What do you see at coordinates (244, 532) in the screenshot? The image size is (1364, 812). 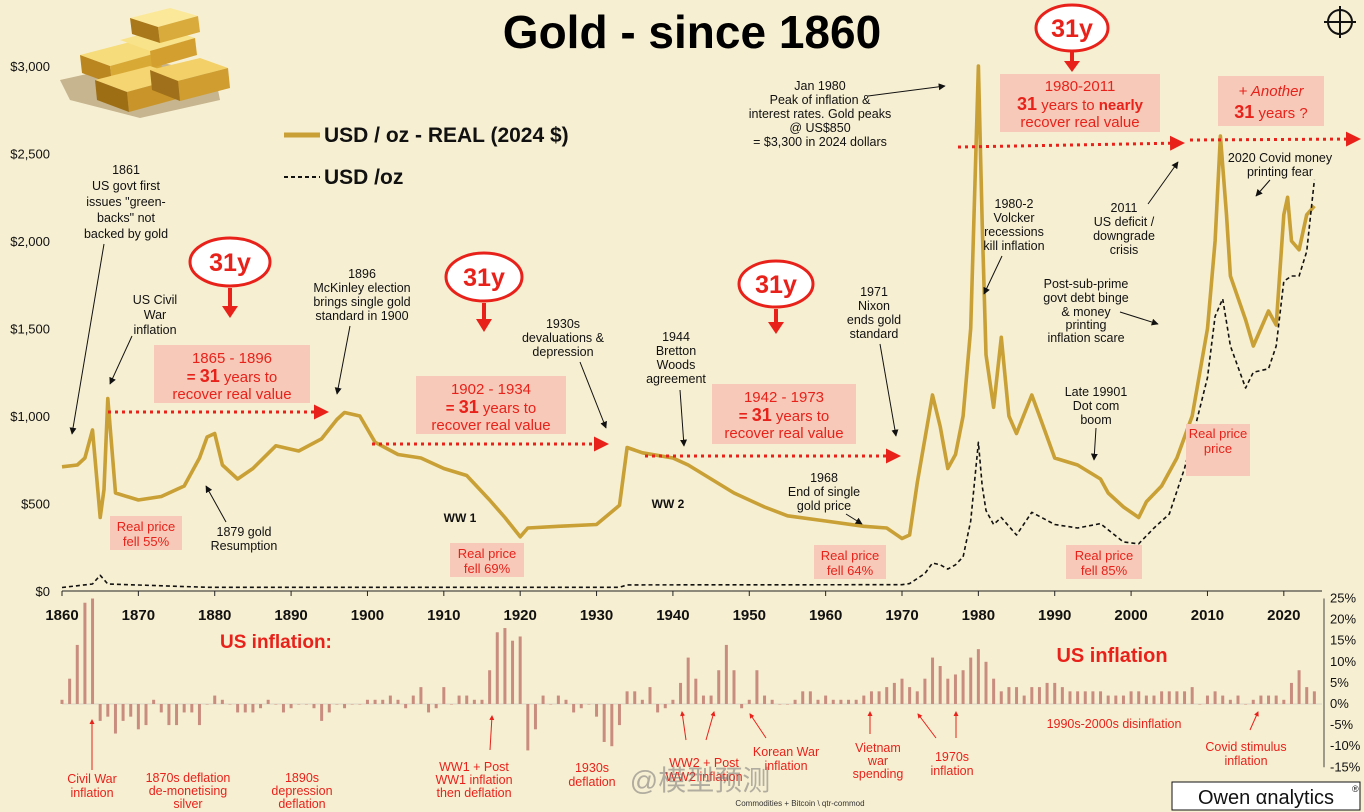 I see `annot-1879-l1: 1879 gold` at bounding box center [244, 532].